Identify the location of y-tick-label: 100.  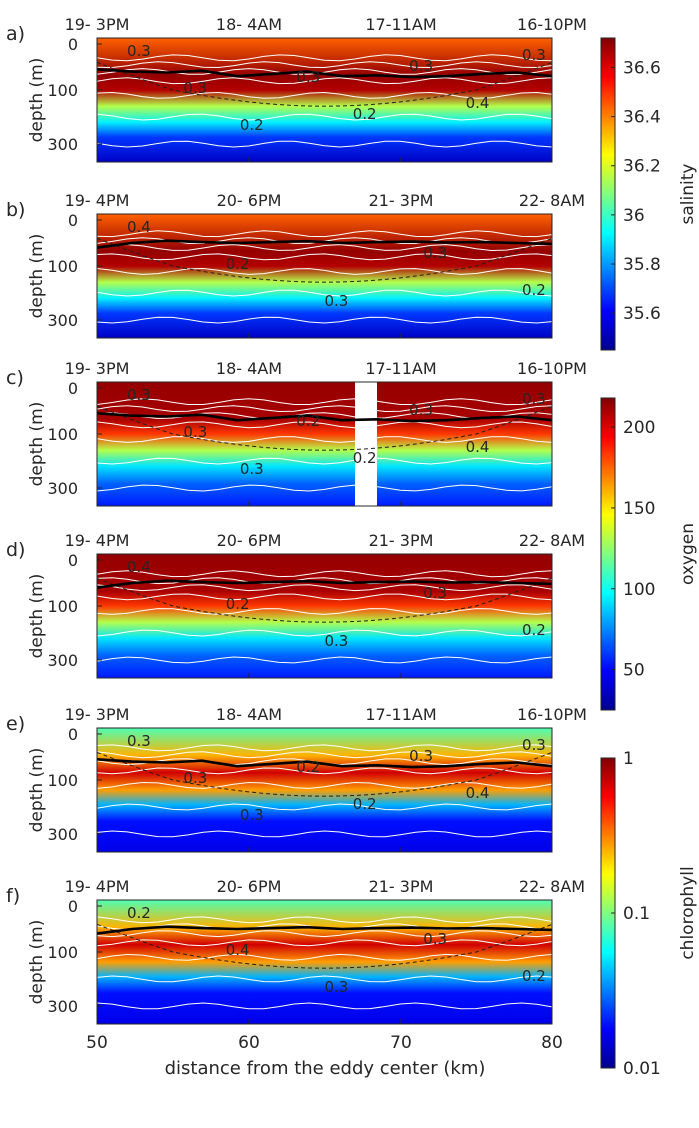
(62, 780).